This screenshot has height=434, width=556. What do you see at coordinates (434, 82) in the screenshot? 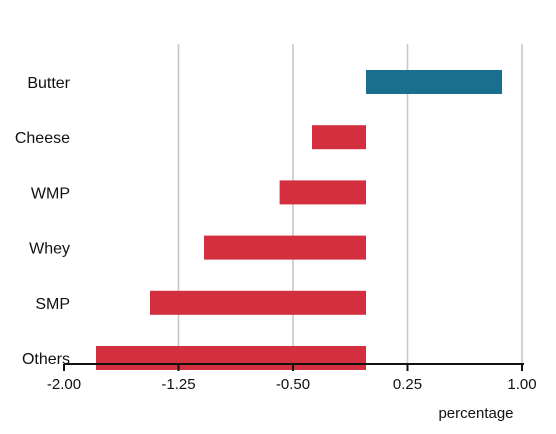
I see `bar-butter` at bounding box center [434, 82].